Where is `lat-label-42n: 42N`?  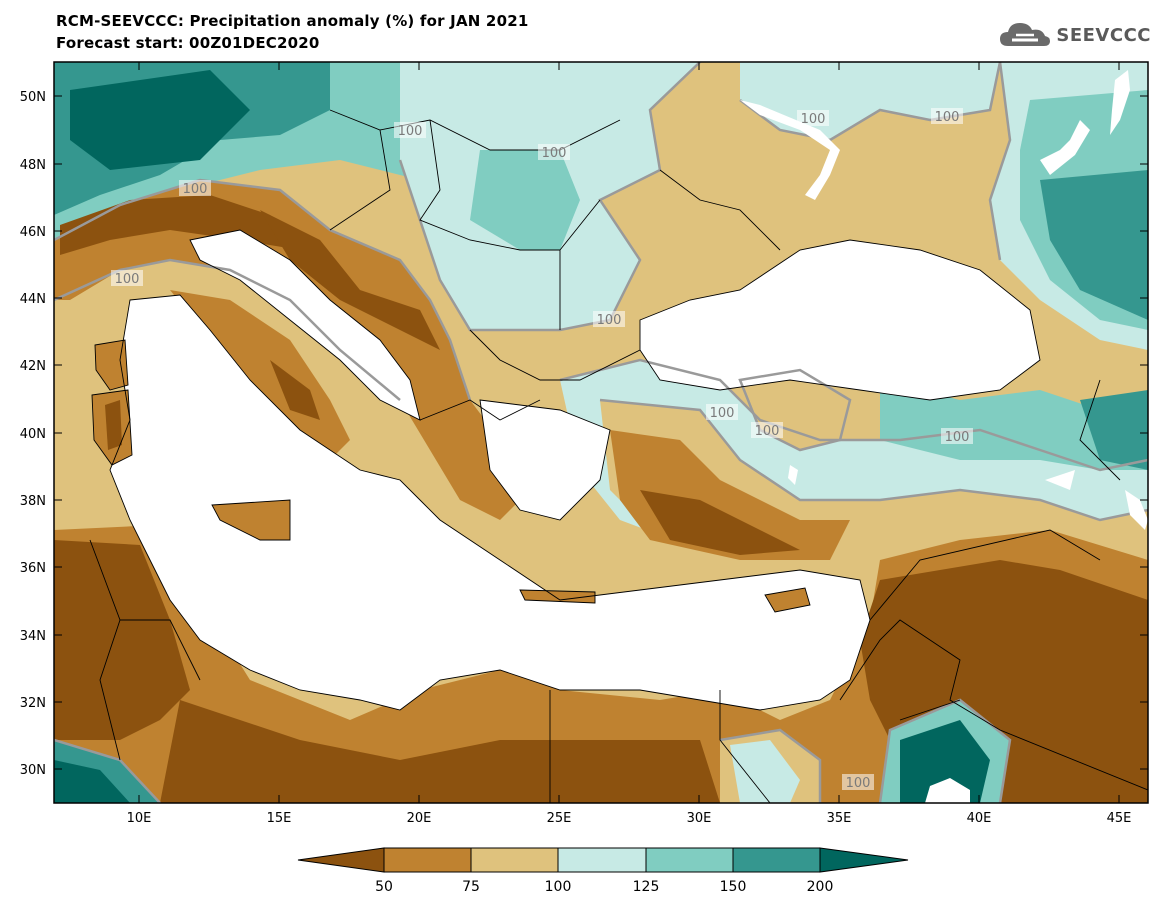
lat-label-42n: 42N is located at coordinates (33, 366).